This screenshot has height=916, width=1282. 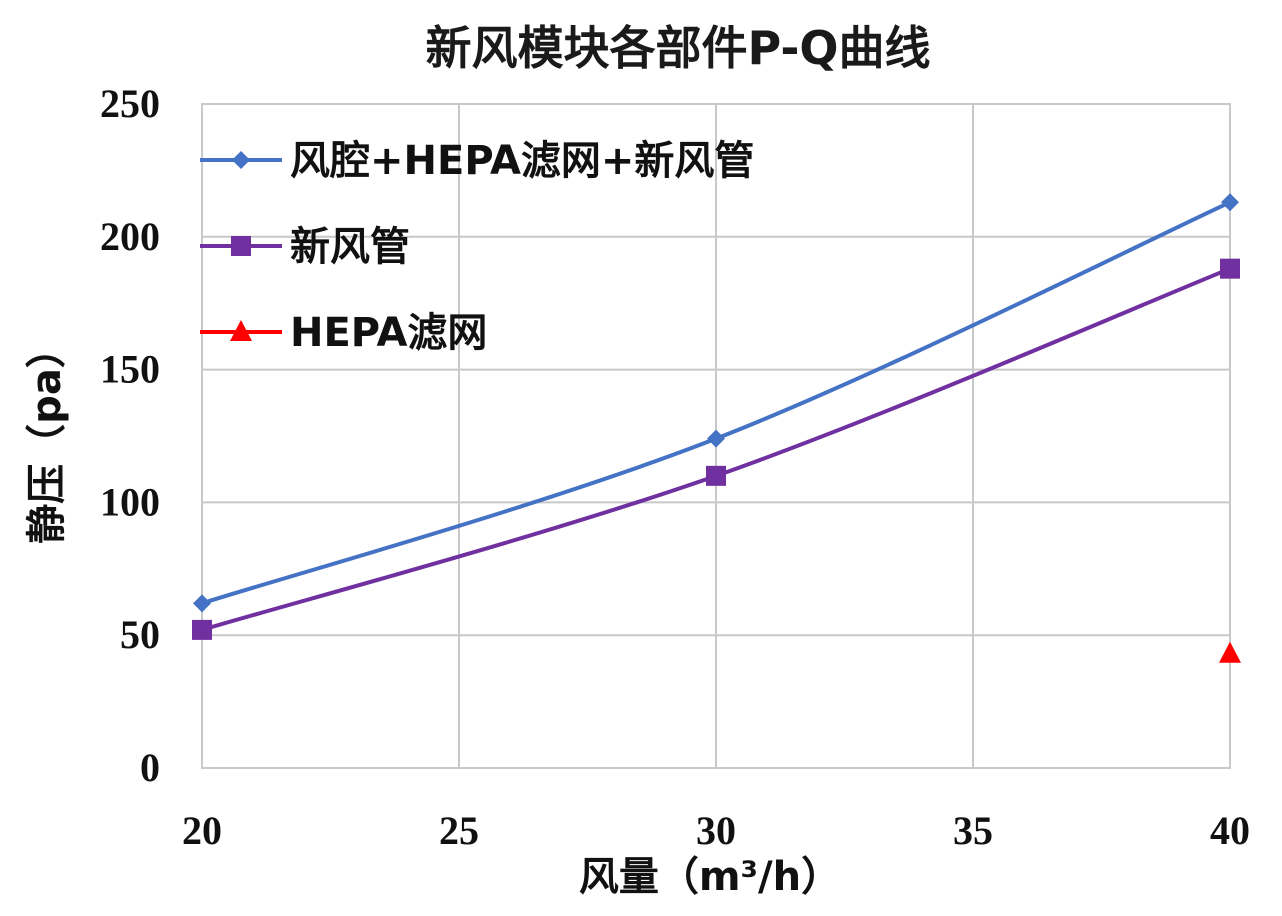 I want to click on x-tick-label: 35, so click(x=973, y=830).